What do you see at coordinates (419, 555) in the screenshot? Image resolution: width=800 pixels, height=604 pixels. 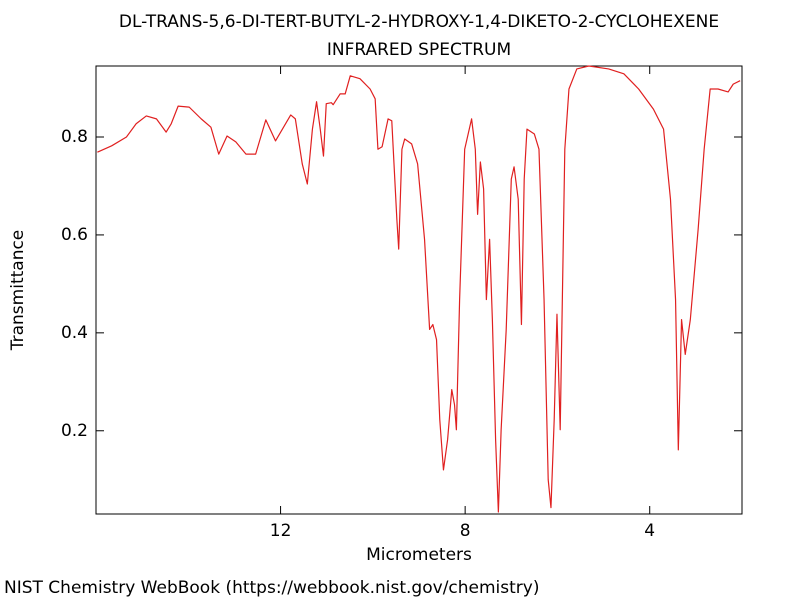 I see `x-axis-label: Micrometers` at bounding box center [419, 555].